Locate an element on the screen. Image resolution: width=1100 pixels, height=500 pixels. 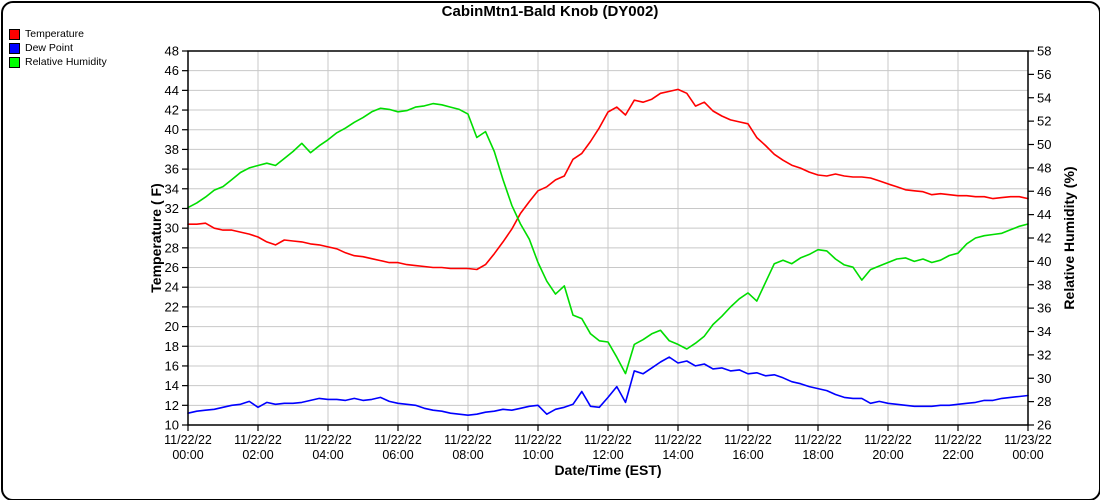
right-axis-ticks: 58 56 54 52 50 48 46 44 42 40 38 36 34 32 30 28 26 is located at coordinates (1039, 238).